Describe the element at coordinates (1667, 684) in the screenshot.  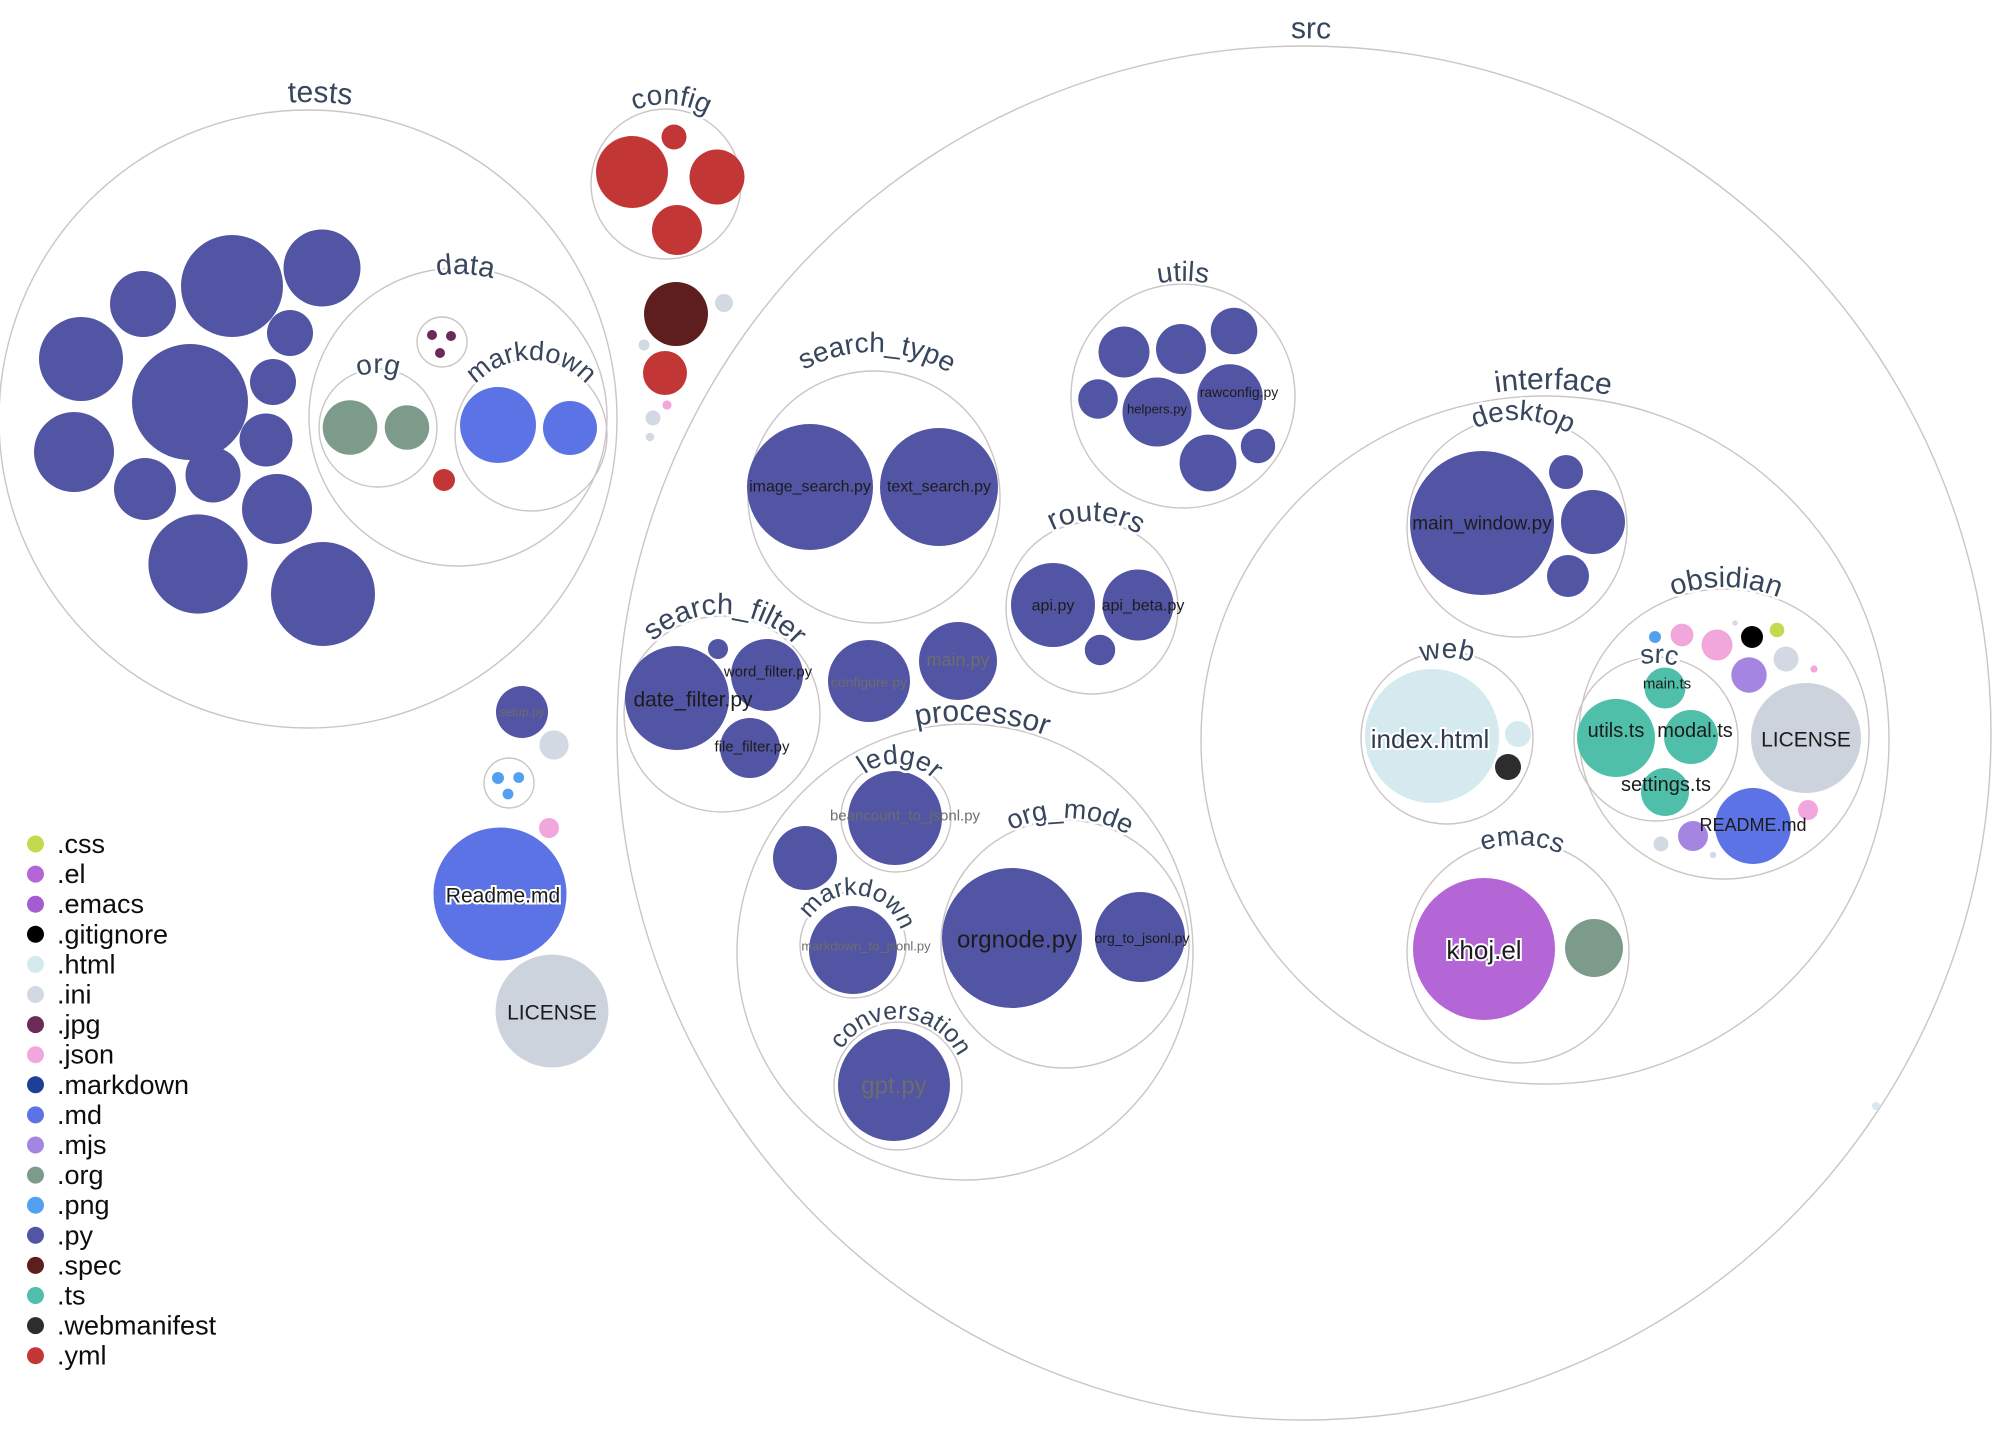
I see `svg-text: main.ts` at that location.